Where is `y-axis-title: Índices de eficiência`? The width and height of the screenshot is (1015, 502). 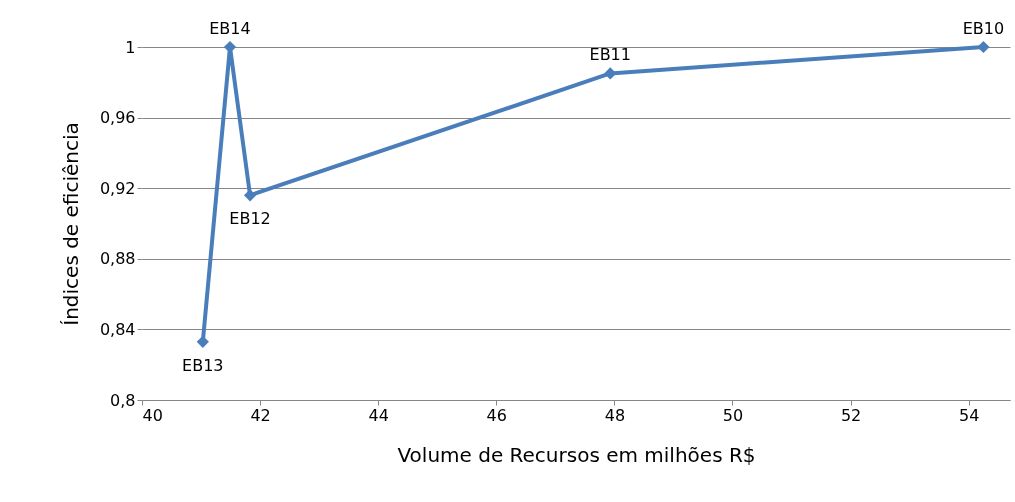 y-axis-title: Índices de eficiência is located at coordinates (70, 224).